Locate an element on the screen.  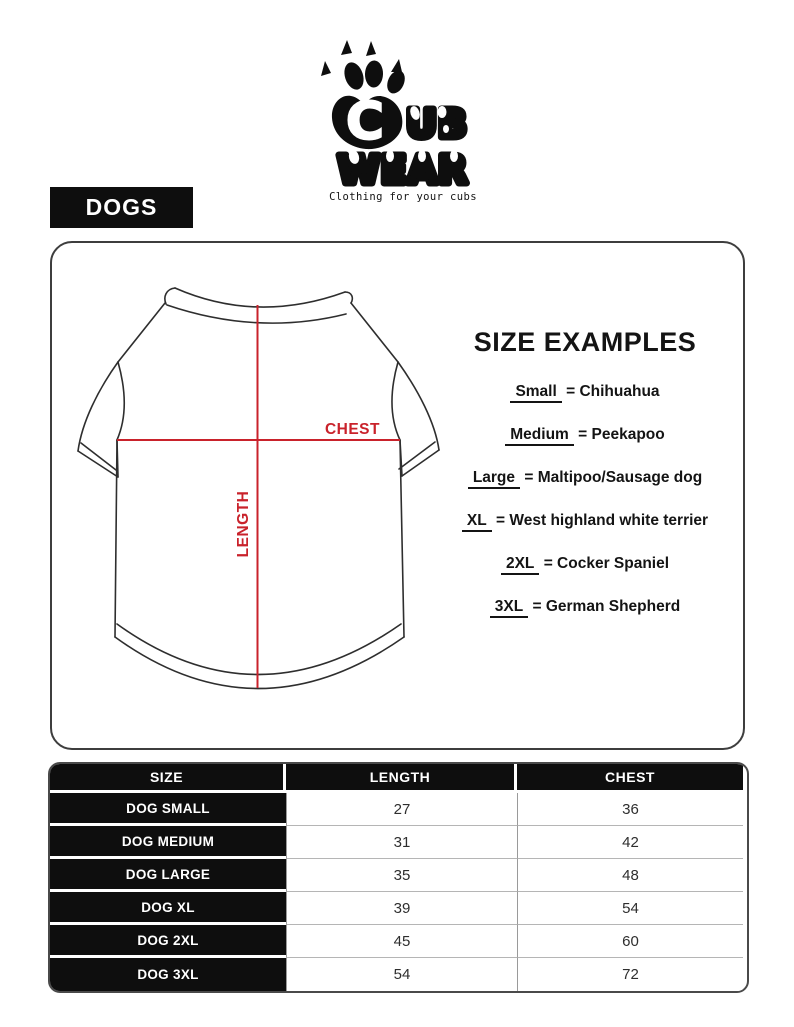
size-example-item: Medium = Peekapoo is located at coordinates (585, 435).